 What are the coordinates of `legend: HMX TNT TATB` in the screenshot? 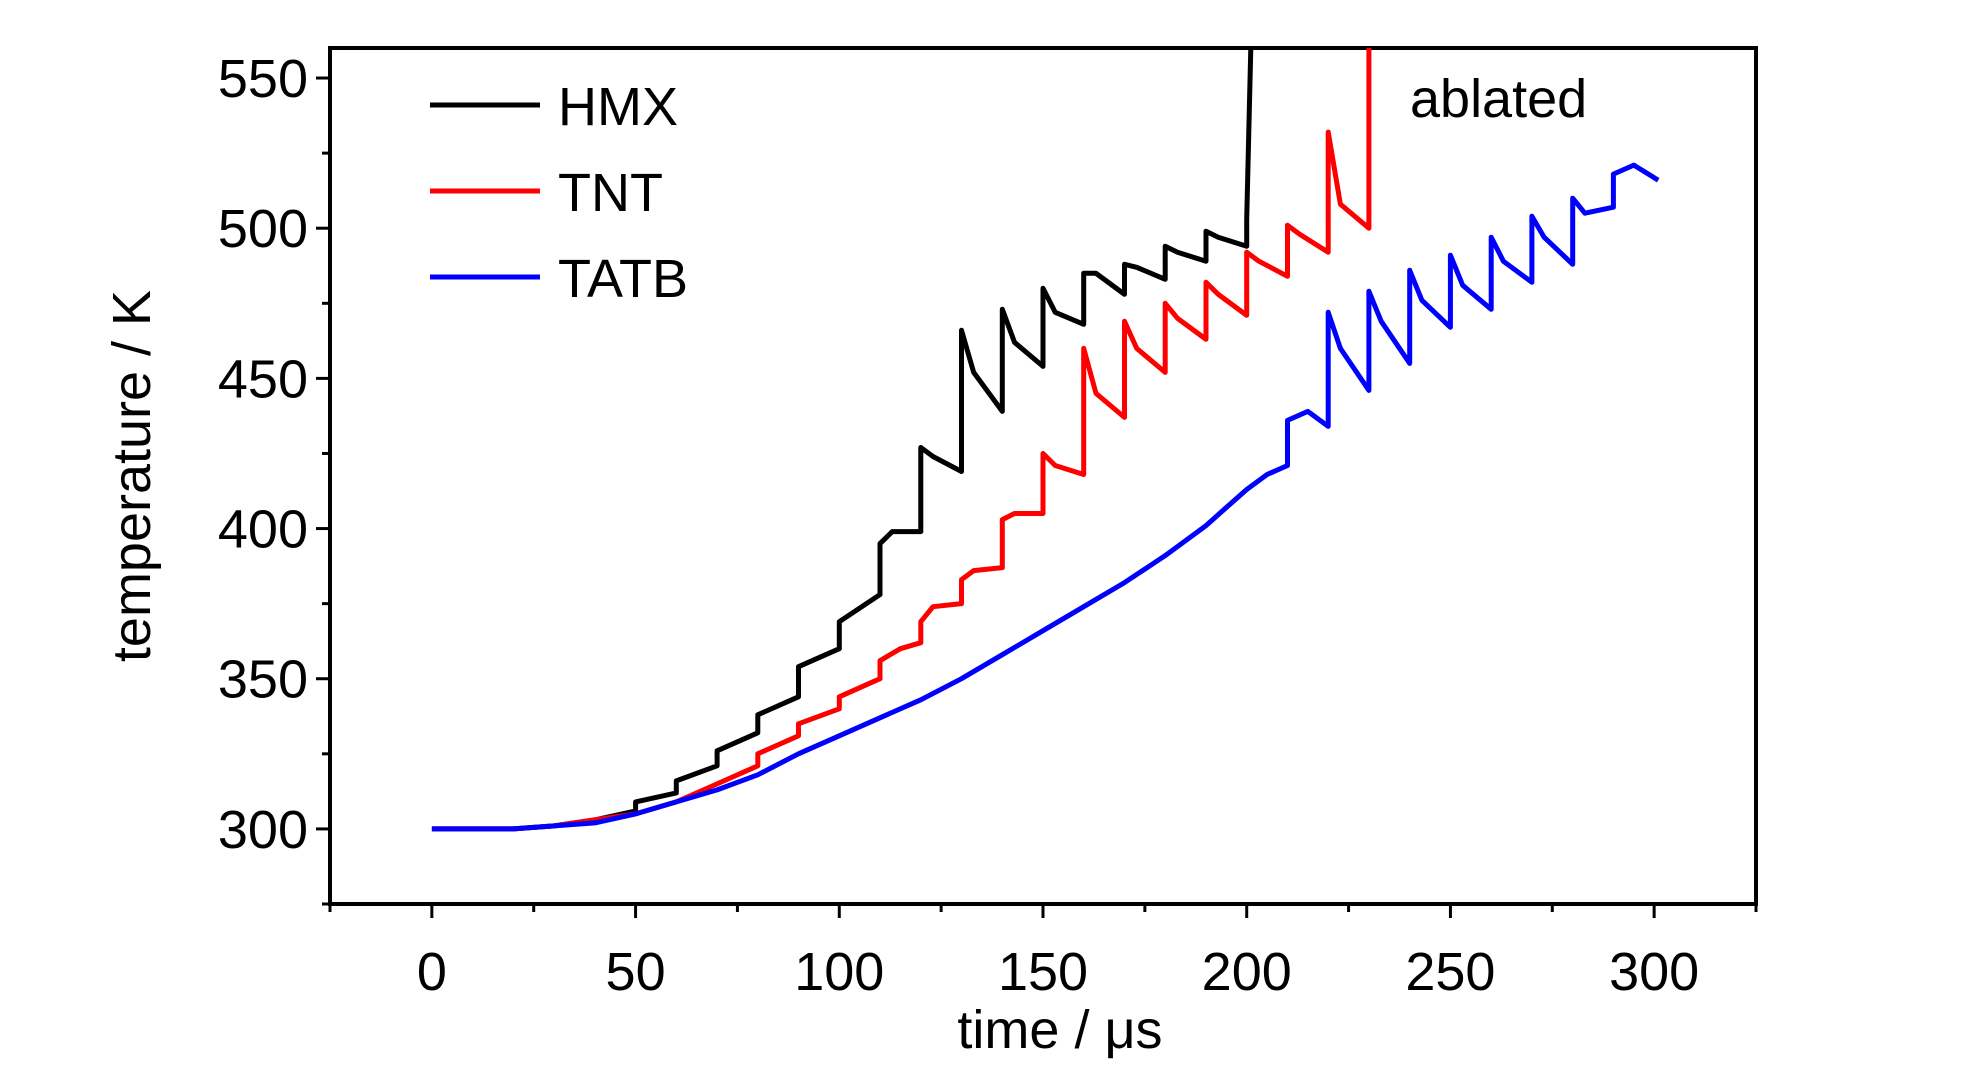 It's located at (559, 193).